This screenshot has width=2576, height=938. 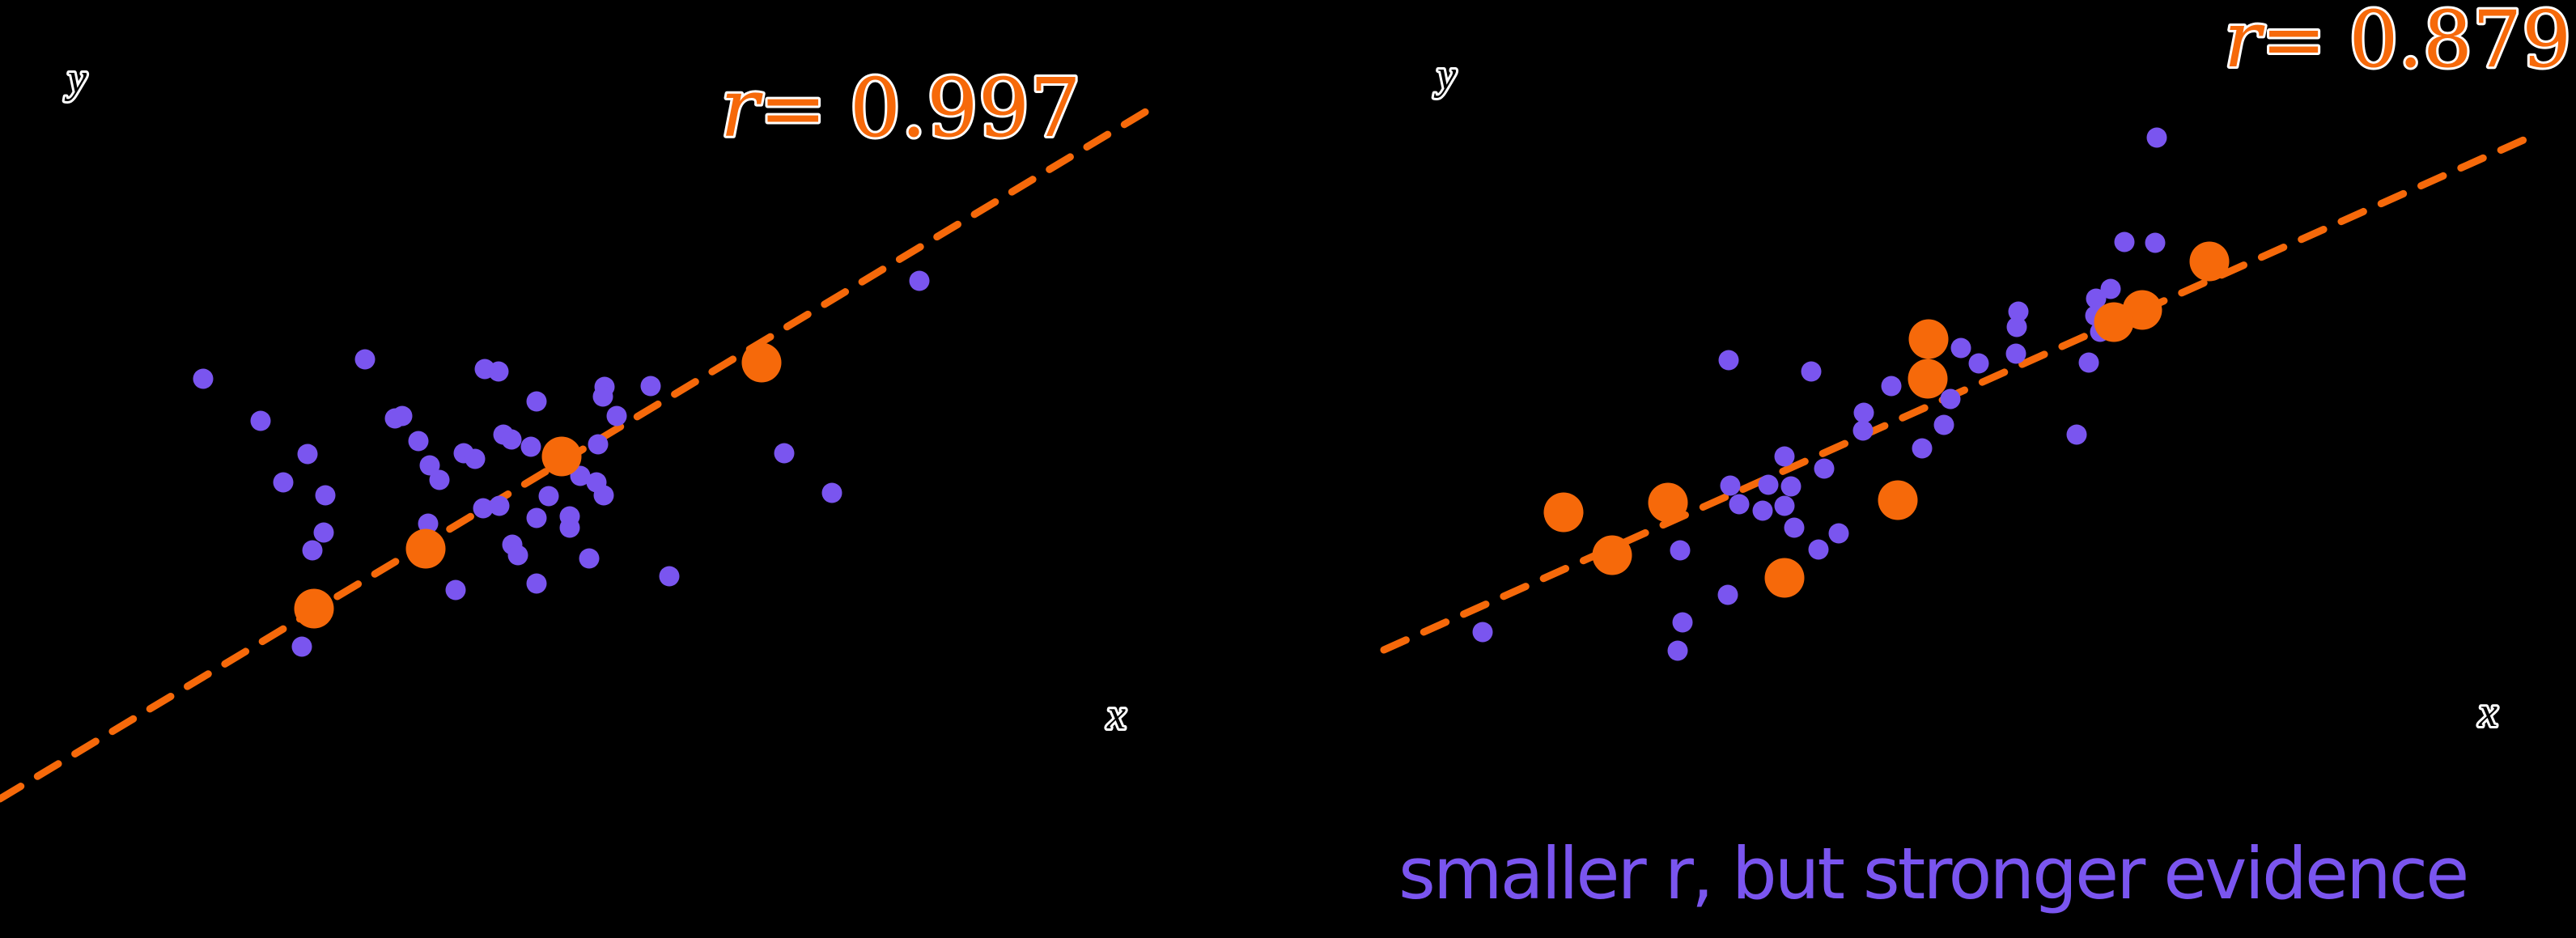 What do you see at coordinates (965, 108) in the screenshot?
I see `r-value: 0.997` at bounding box center [965, 108].